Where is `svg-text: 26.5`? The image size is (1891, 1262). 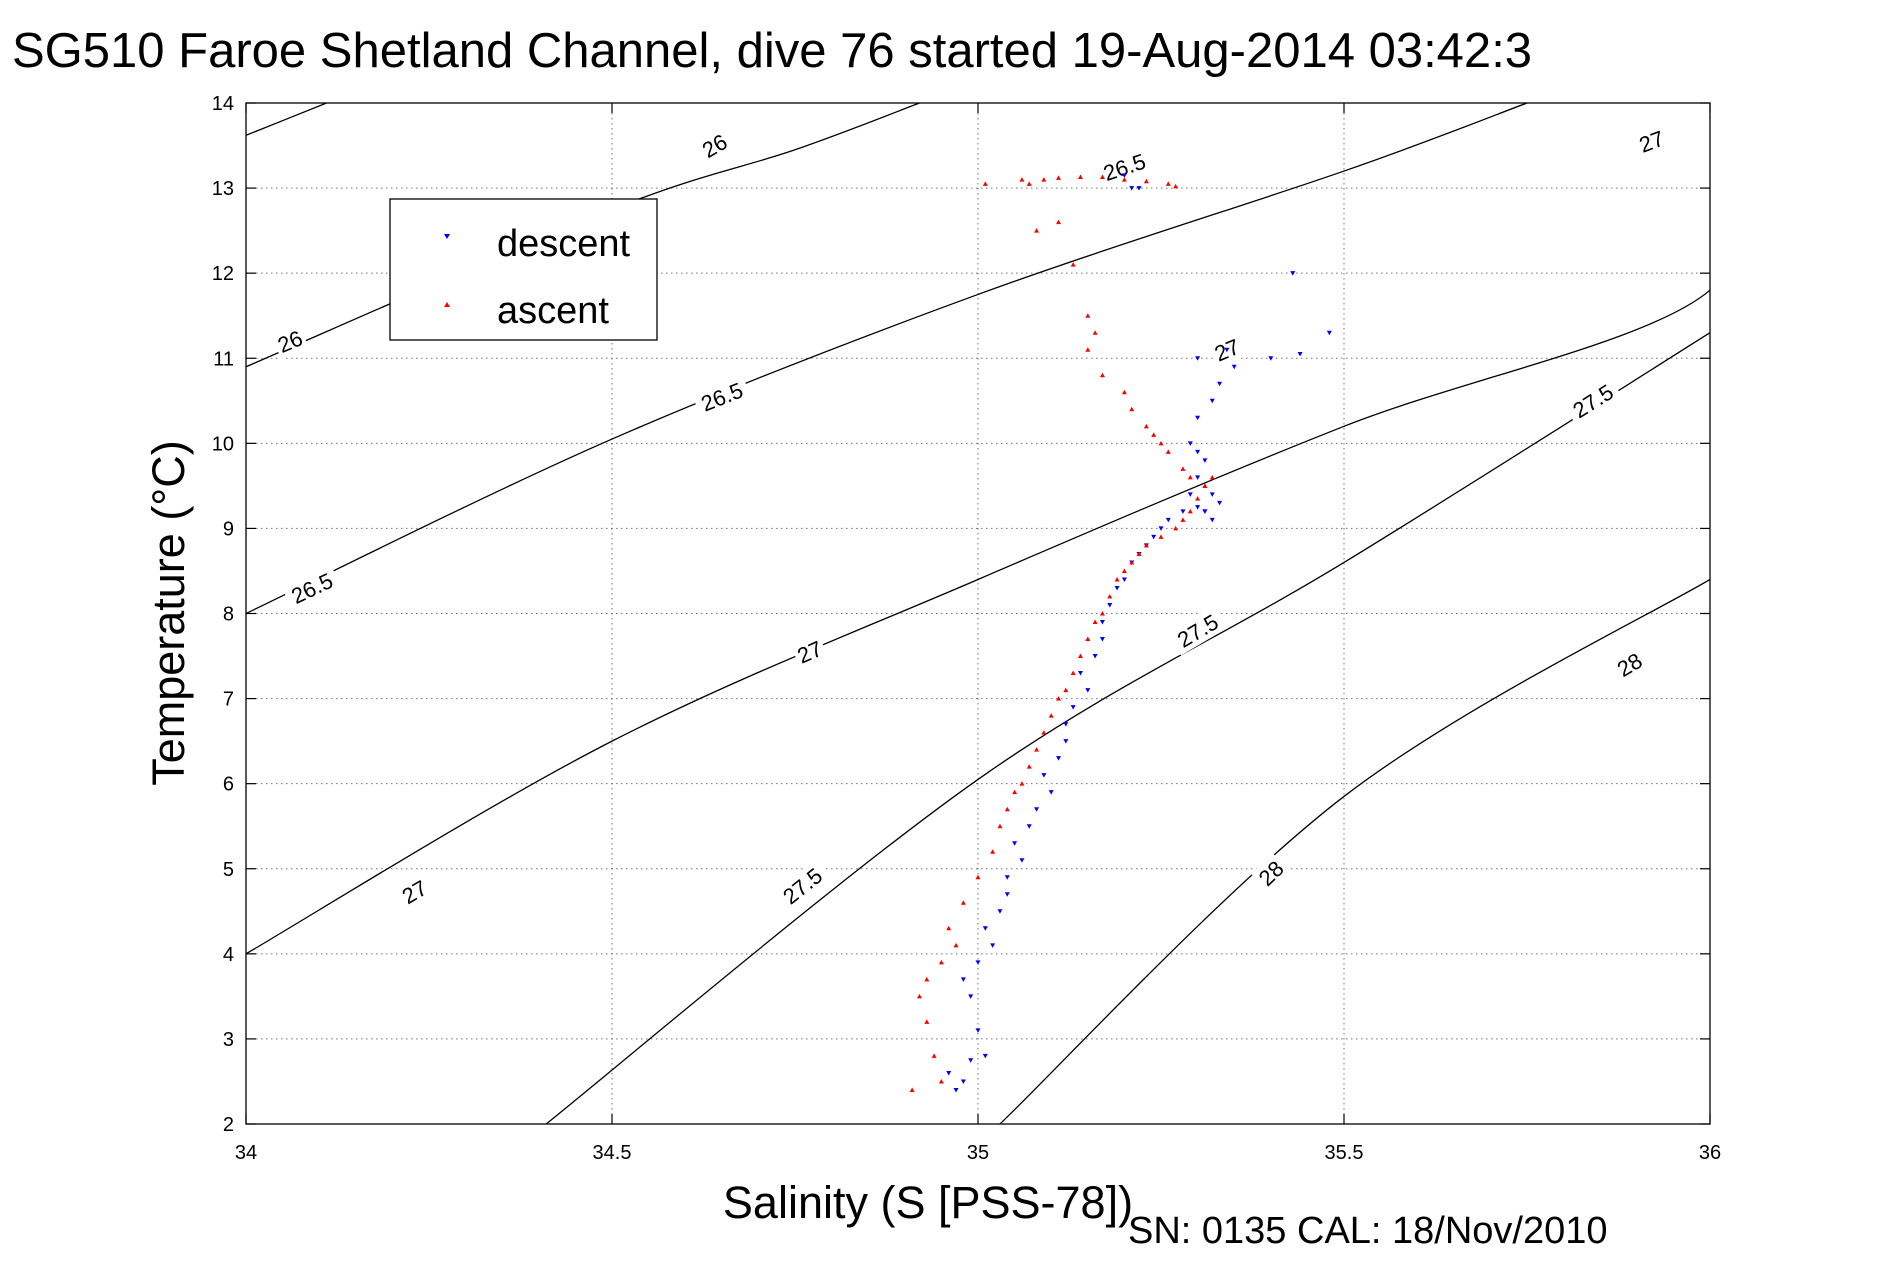
svg-text: 26.5 is located at coordinates (721, 397).